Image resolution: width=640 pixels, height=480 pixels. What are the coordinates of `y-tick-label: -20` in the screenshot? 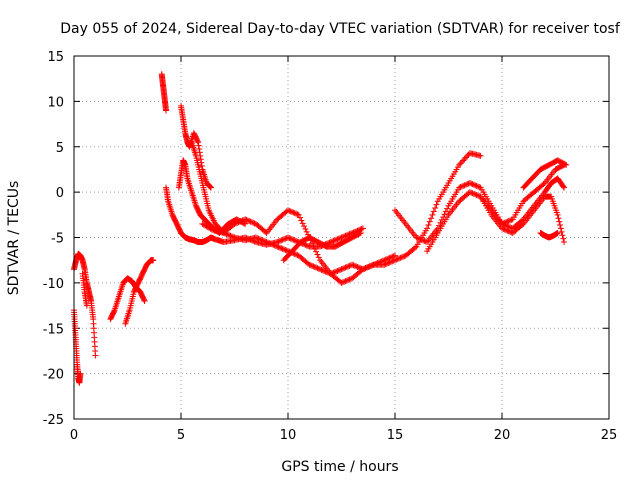 It's located at (53, 375).